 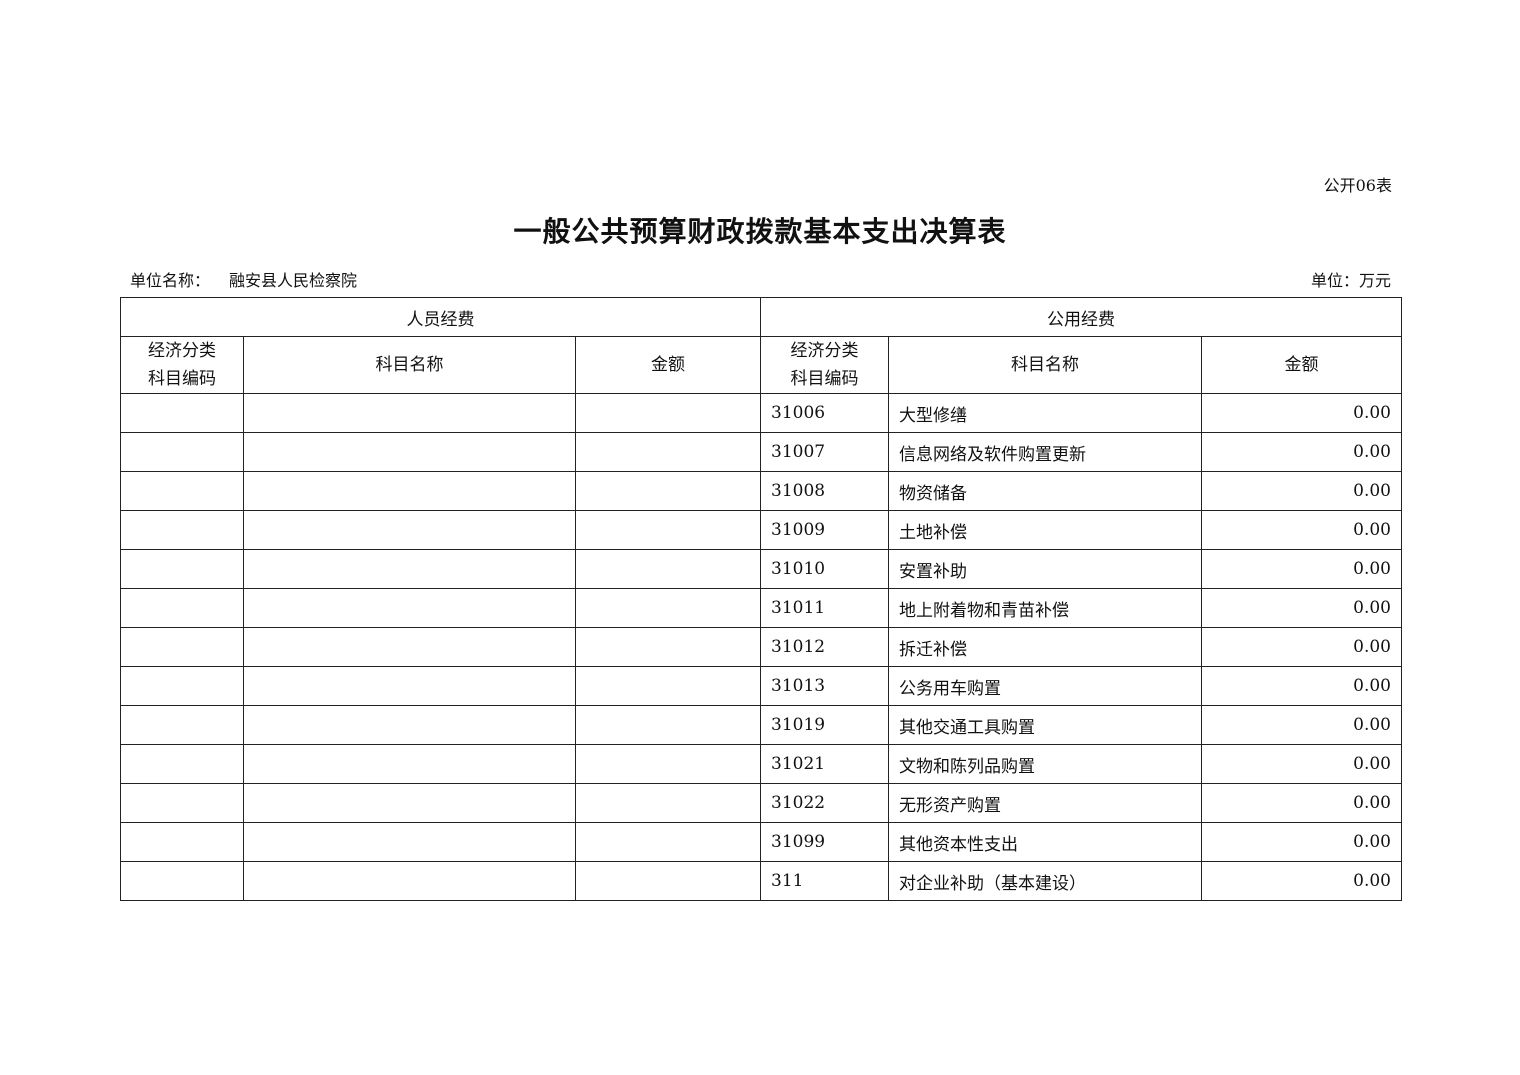 What do you see at coordinates (293, 280) in the screenshot?
I see `unit-name-value: 融安县人民检察院` at bounding box center [293, 280].